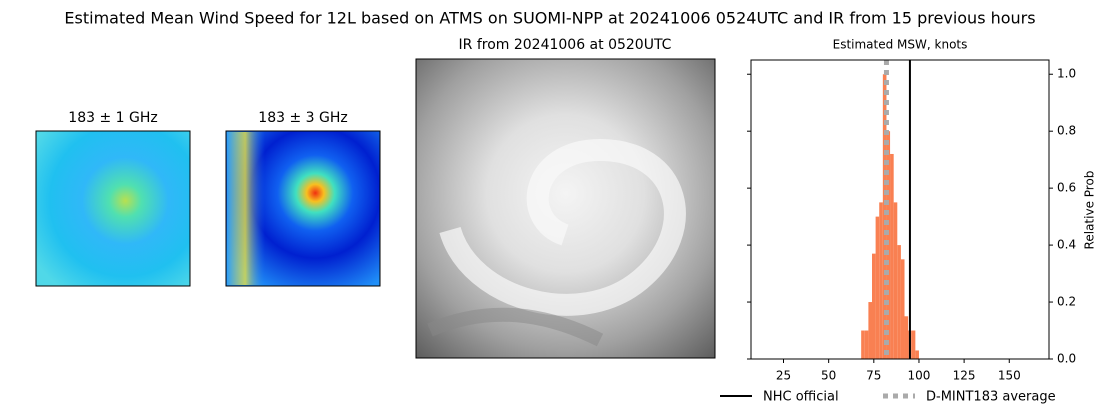 The image size is (1100, 409). I want to click on x-tick-label: 125, so click(964, 376).